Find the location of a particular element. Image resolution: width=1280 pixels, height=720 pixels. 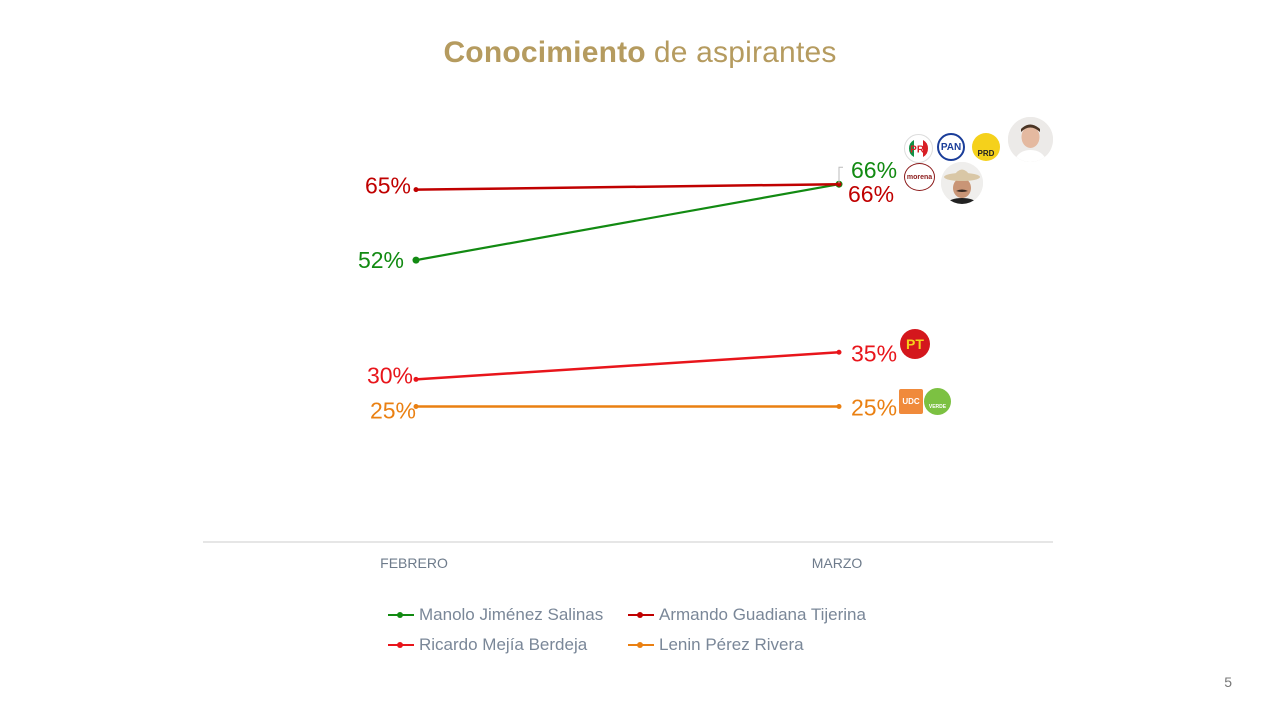

title-bold: Conocimiento is located at coordinates (544, 52).